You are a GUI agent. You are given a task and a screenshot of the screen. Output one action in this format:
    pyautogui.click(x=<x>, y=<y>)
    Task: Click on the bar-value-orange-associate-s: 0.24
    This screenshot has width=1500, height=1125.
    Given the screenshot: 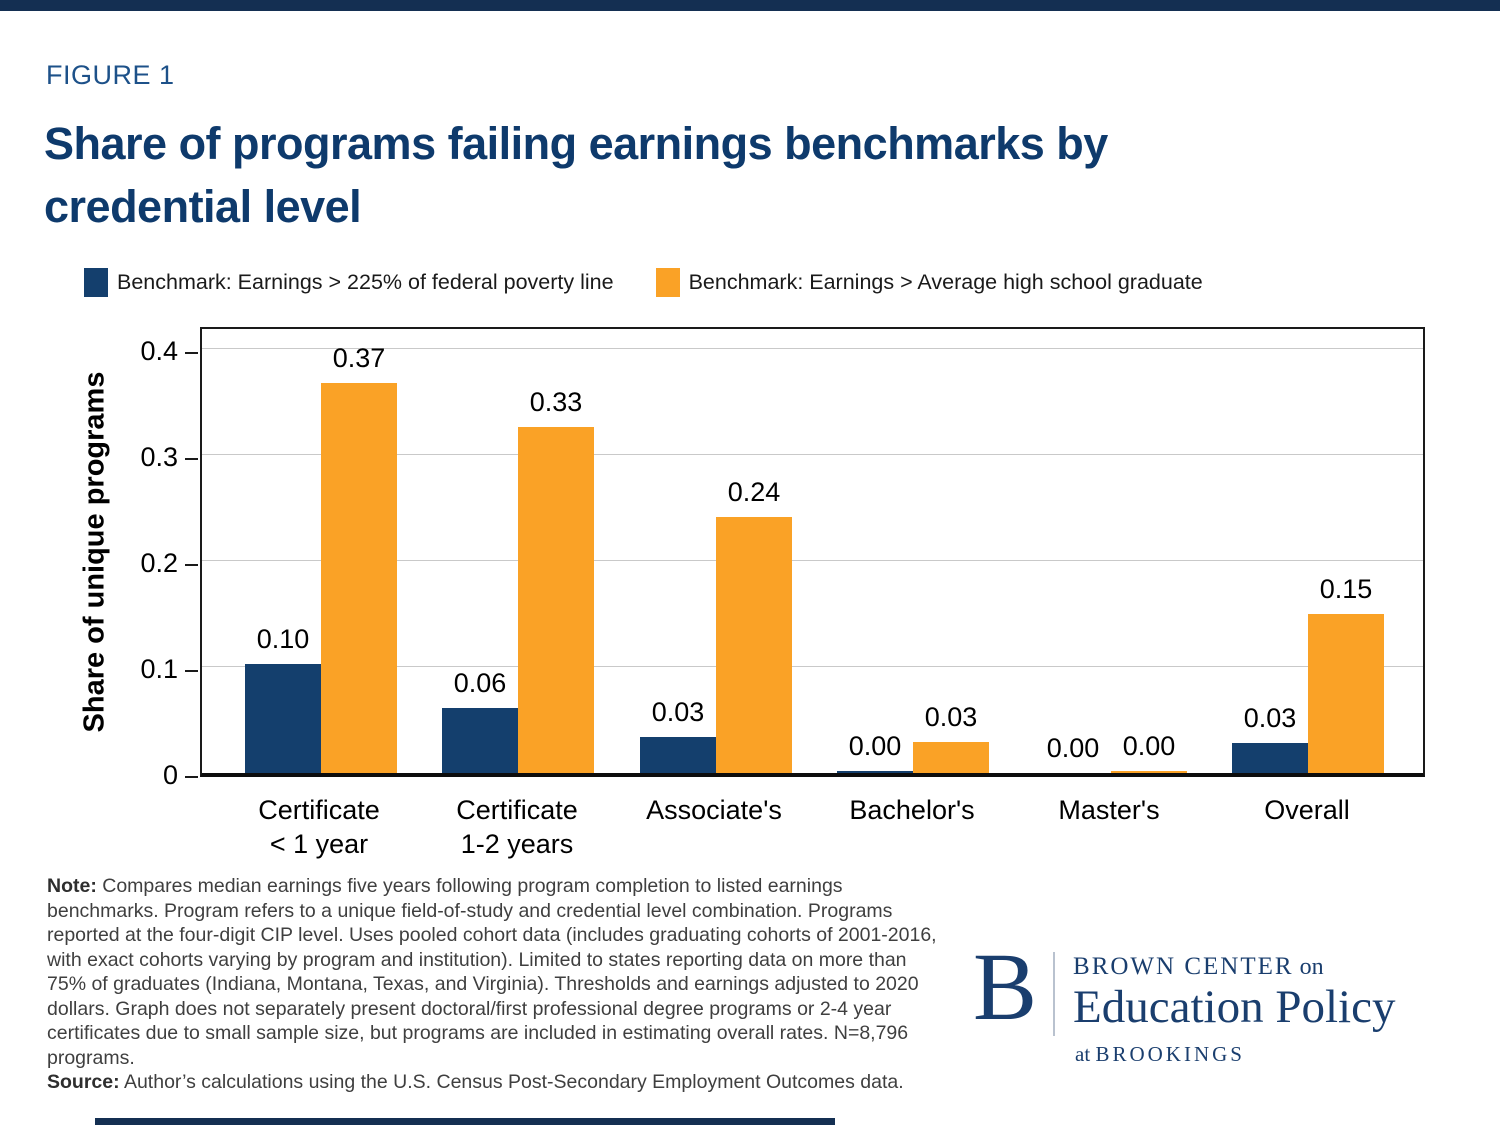 What is the action you would take?
    pyautogui.click(x=754, y=492)
    